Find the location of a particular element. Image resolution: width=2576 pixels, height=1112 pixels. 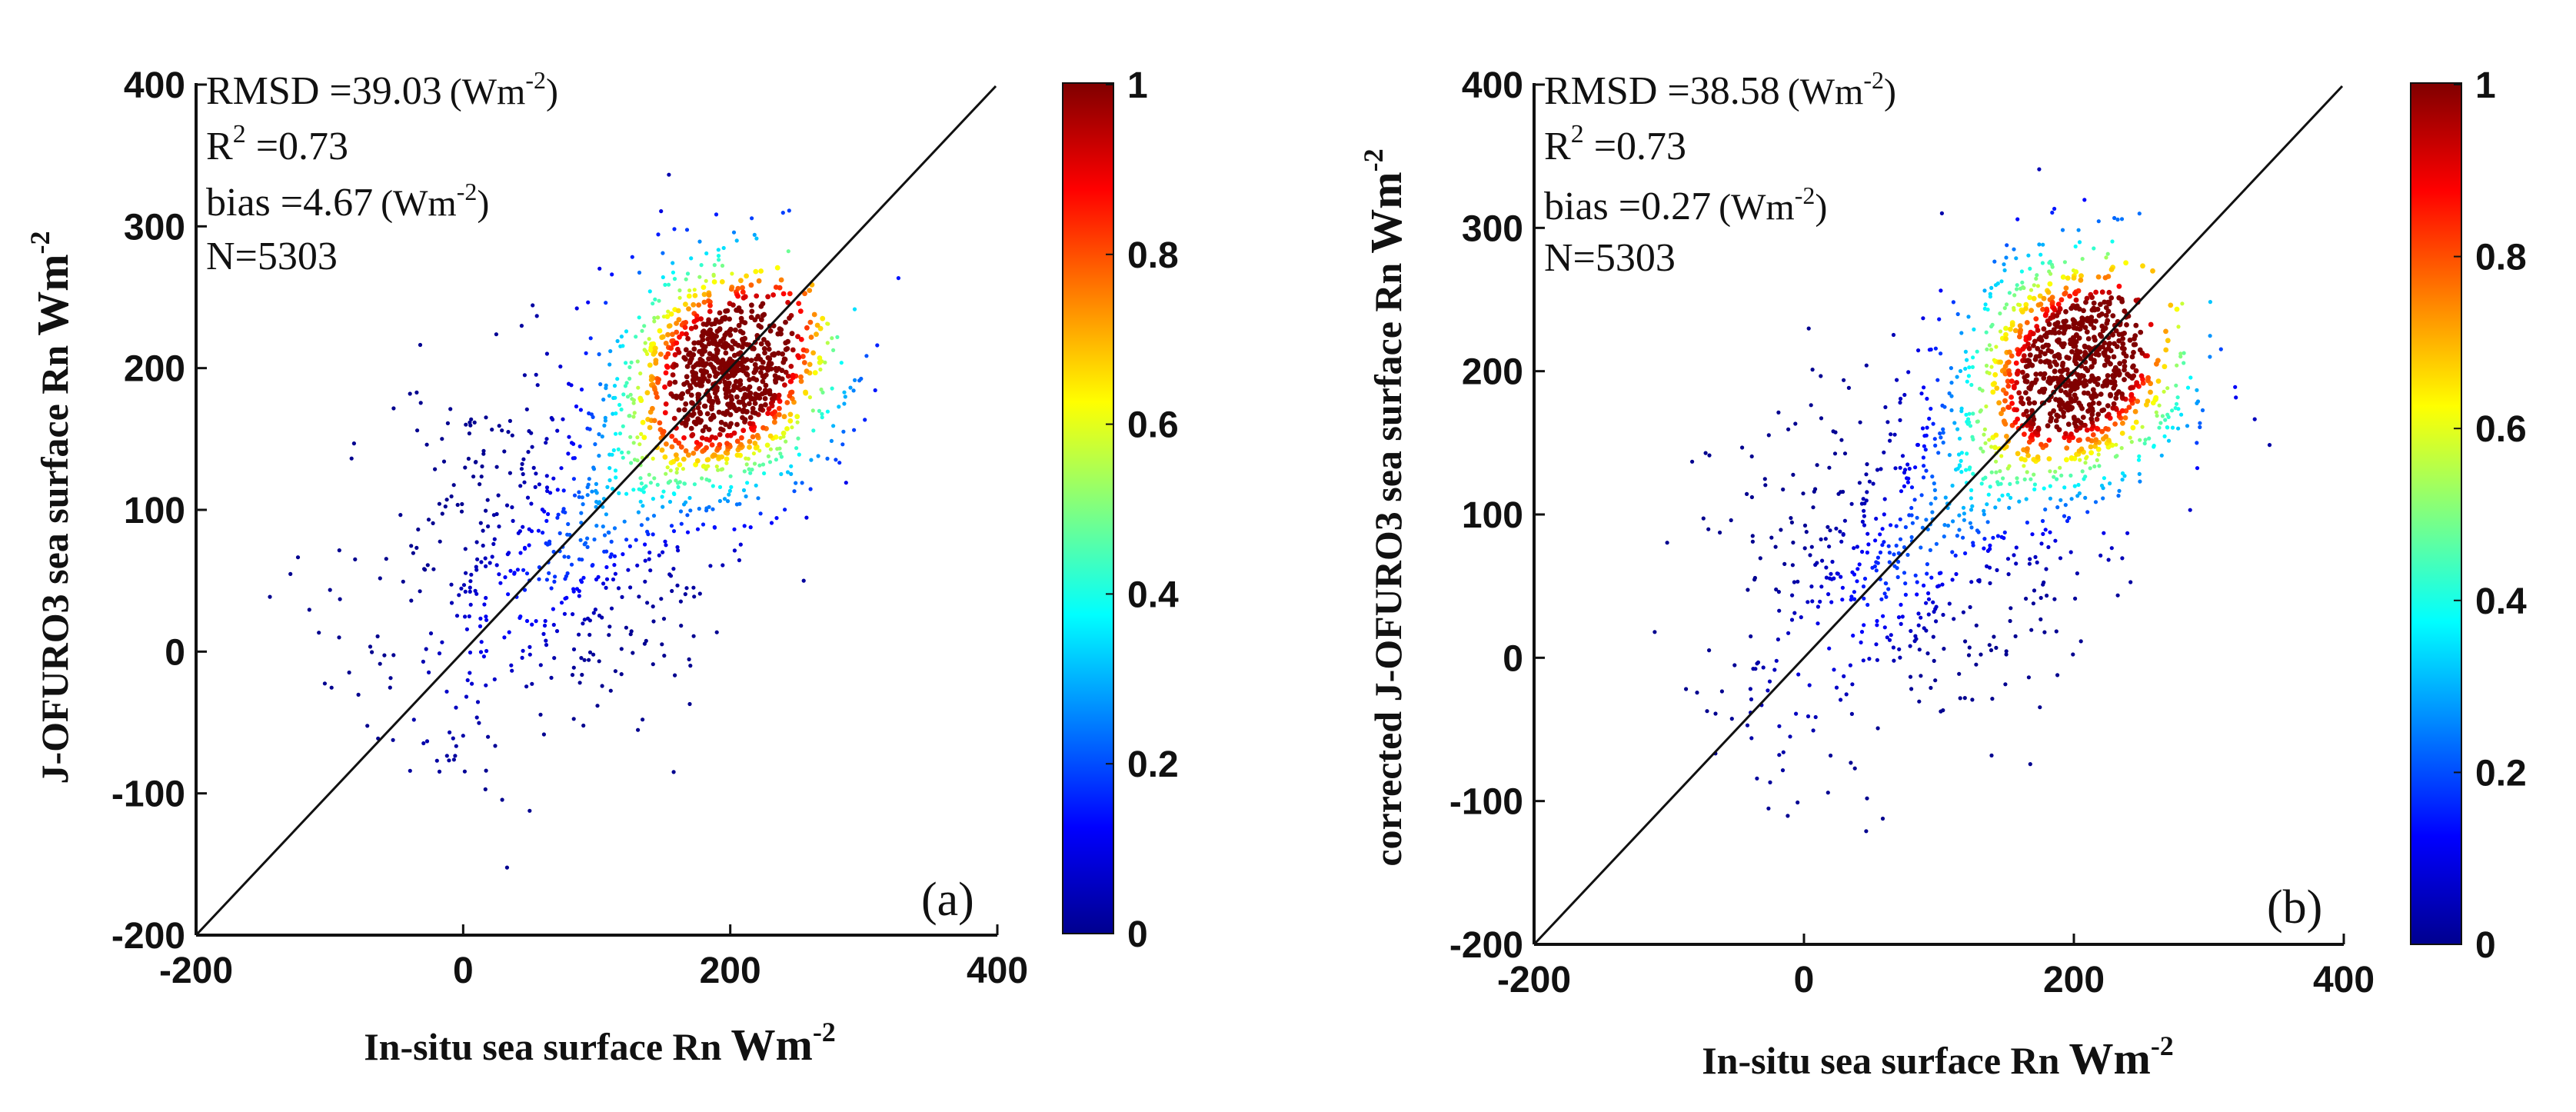

panel-a-x-ticks: -200 0 200 400 is located at coordinates (593, 957).